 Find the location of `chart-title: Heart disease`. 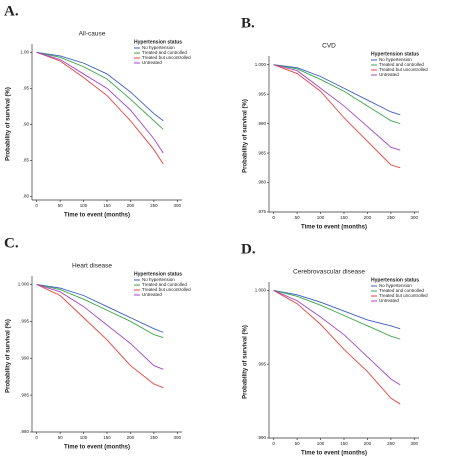

chart-title: Heart disease is located at coordinates (92, 266).